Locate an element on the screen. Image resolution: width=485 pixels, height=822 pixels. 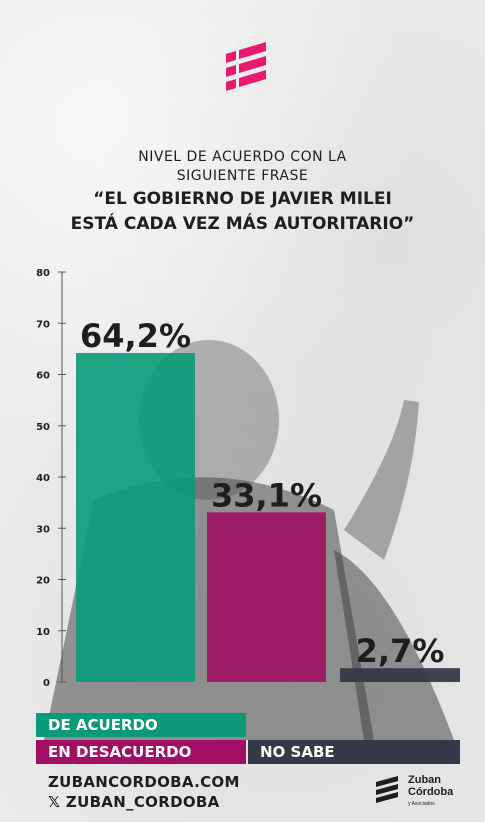
y-tick-label-40: 40 is located at coordinates (43, 478).